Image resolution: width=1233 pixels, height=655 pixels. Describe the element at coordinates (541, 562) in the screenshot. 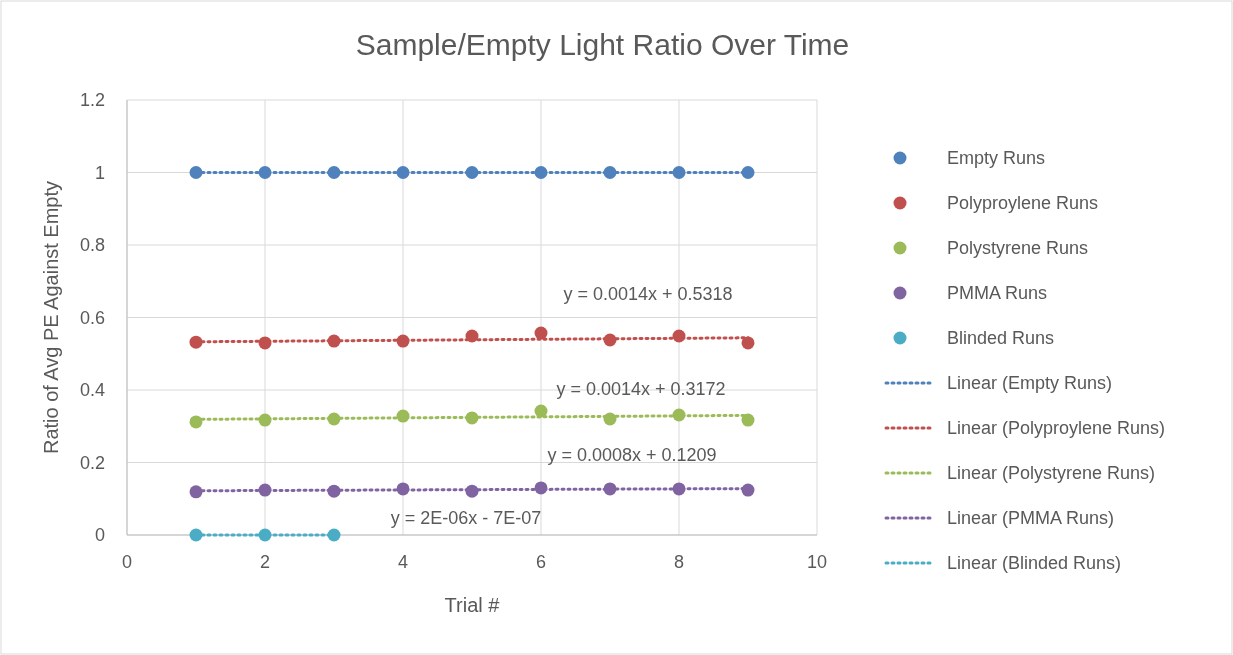

I see `x-tick-label: 6` at that location.